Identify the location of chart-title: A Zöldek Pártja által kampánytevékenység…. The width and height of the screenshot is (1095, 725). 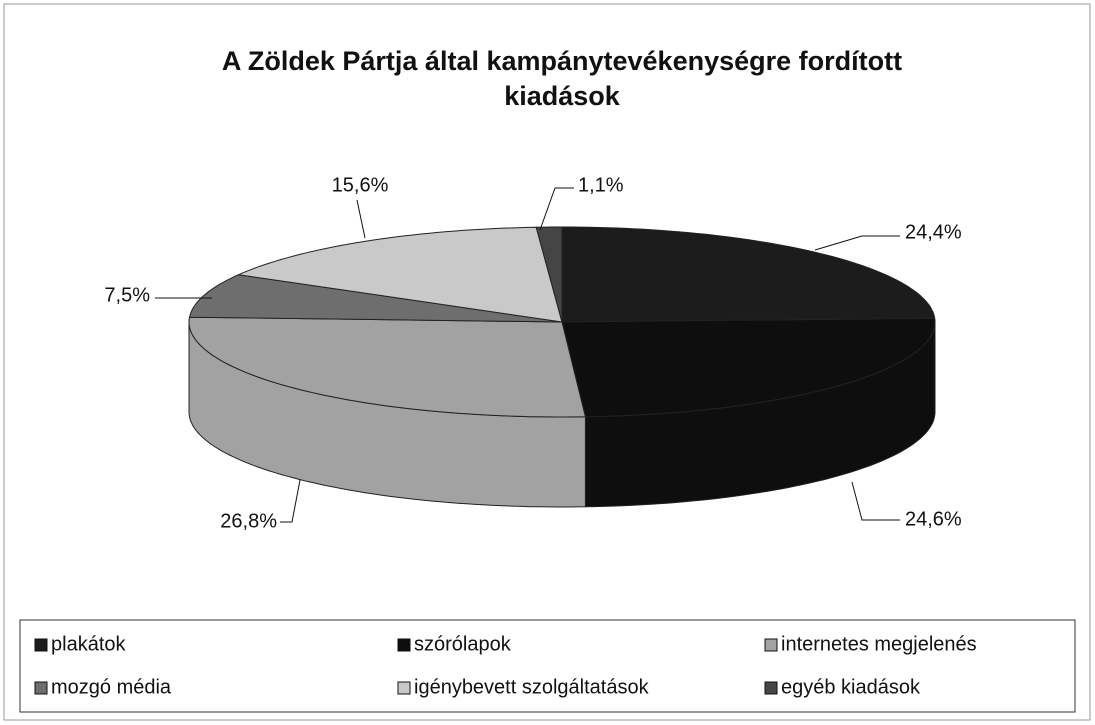
(562, 78).